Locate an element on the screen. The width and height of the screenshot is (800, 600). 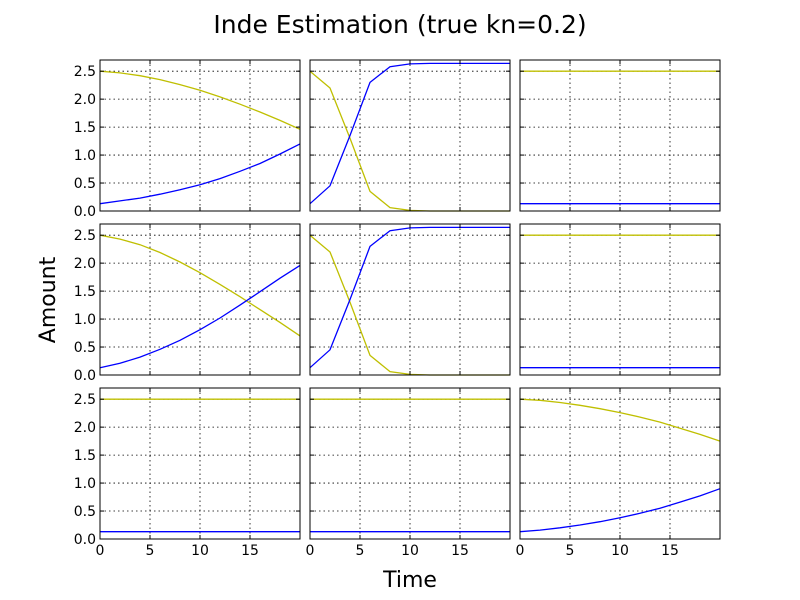
panel-3-2: 0 5 10 15 is located at coordinates (408, 473).